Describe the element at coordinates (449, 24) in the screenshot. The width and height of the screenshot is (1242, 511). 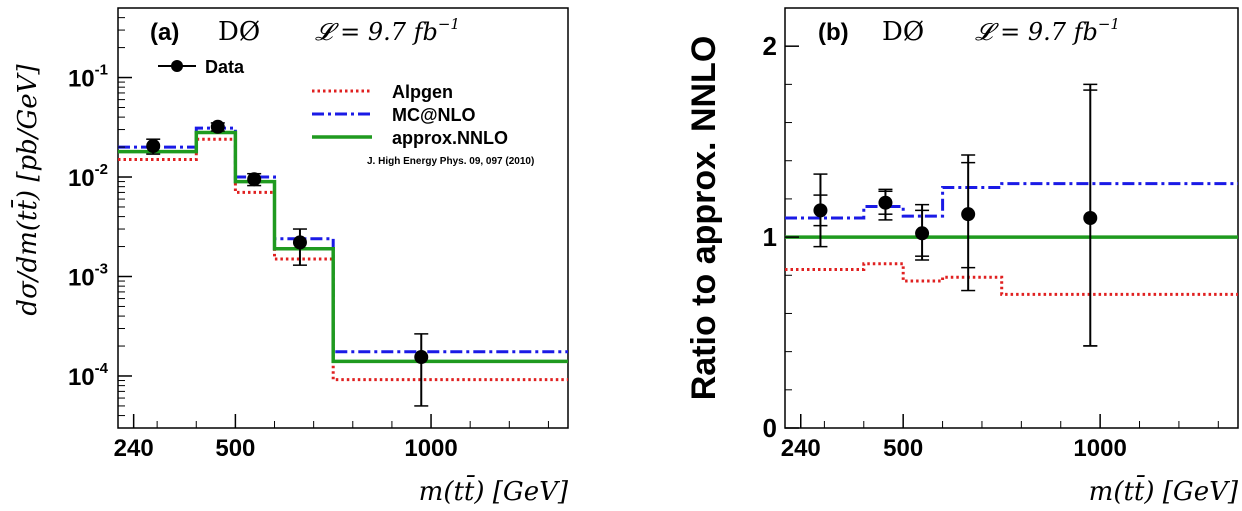
I see `lumi-exp-a: −1` at that location.